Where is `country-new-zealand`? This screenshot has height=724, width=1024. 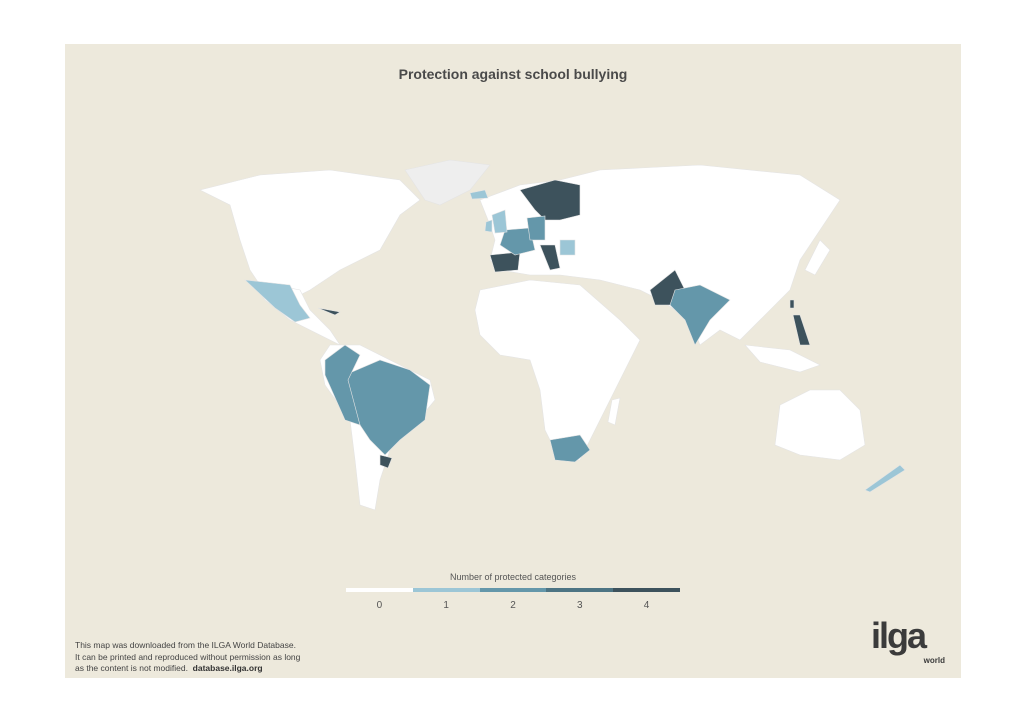
country-new-zealand is located at coordinates (885, 478).